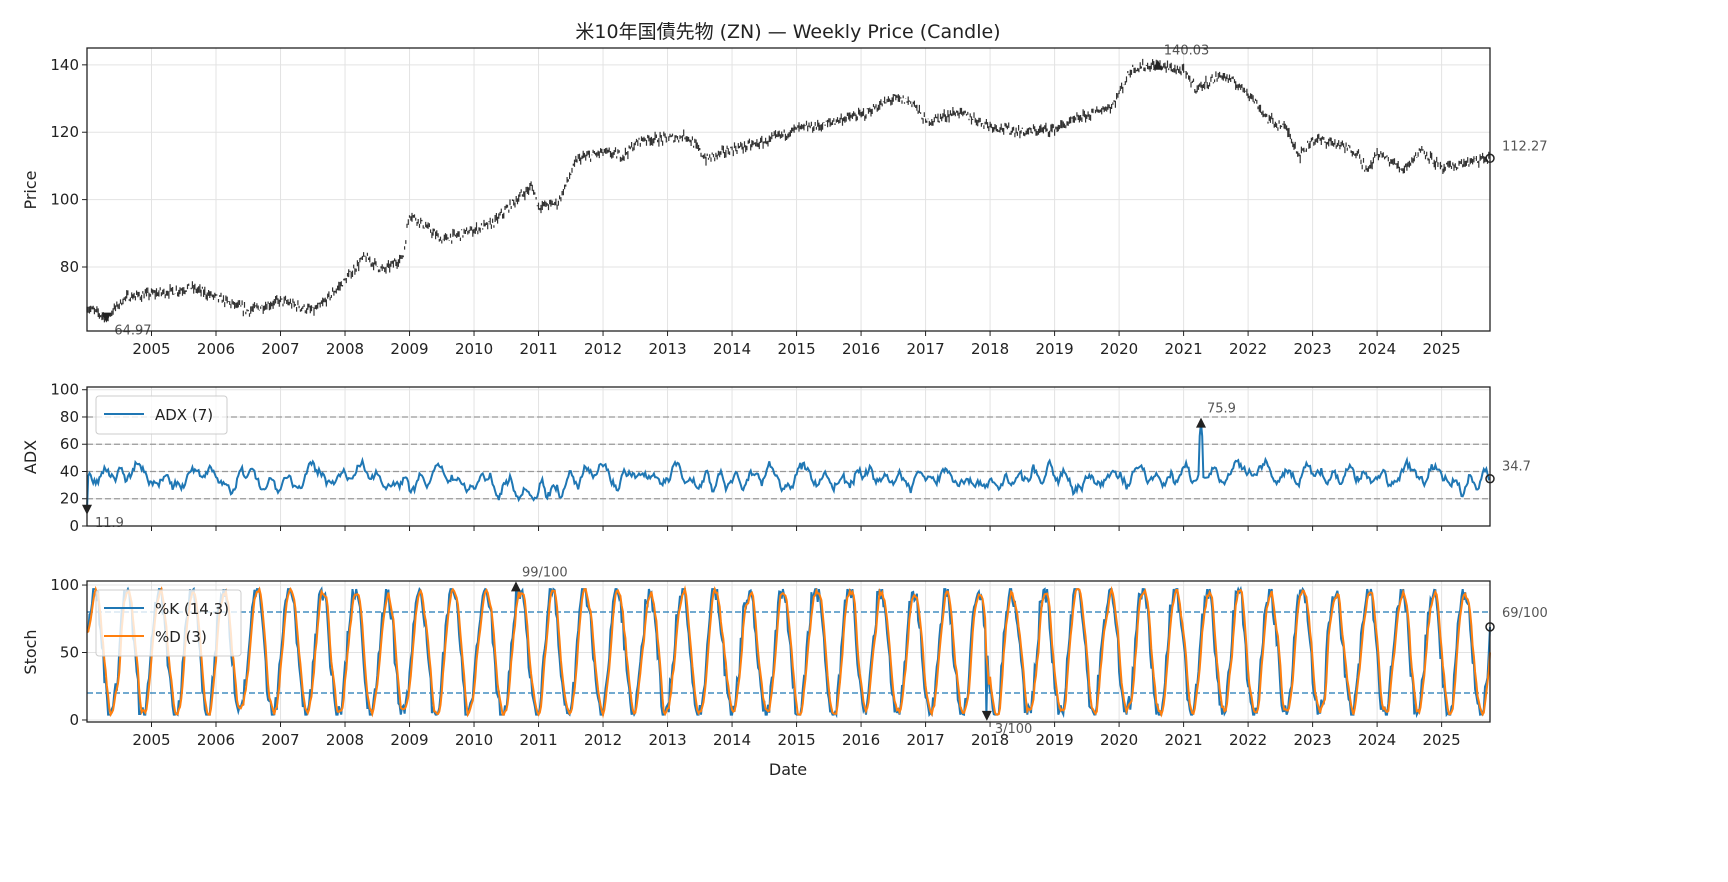  What do you see at coordinates (1525, 146) in the screenshot?
I see `last-annotation: 112.27` at bounding box center [1525, 146].